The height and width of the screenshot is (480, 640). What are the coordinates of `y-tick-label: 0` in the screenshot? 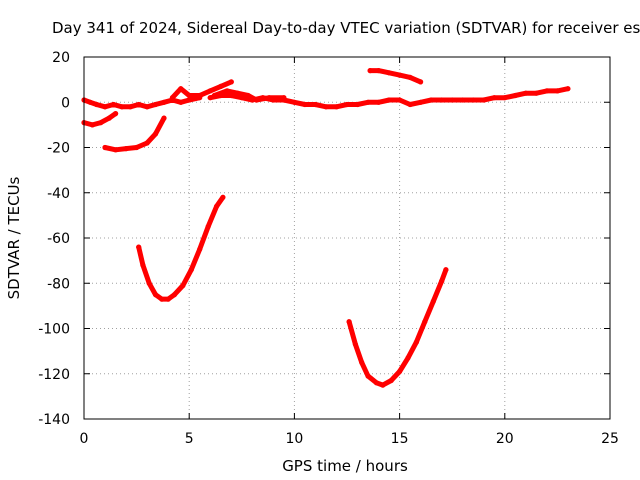 It's located at (65, 103).